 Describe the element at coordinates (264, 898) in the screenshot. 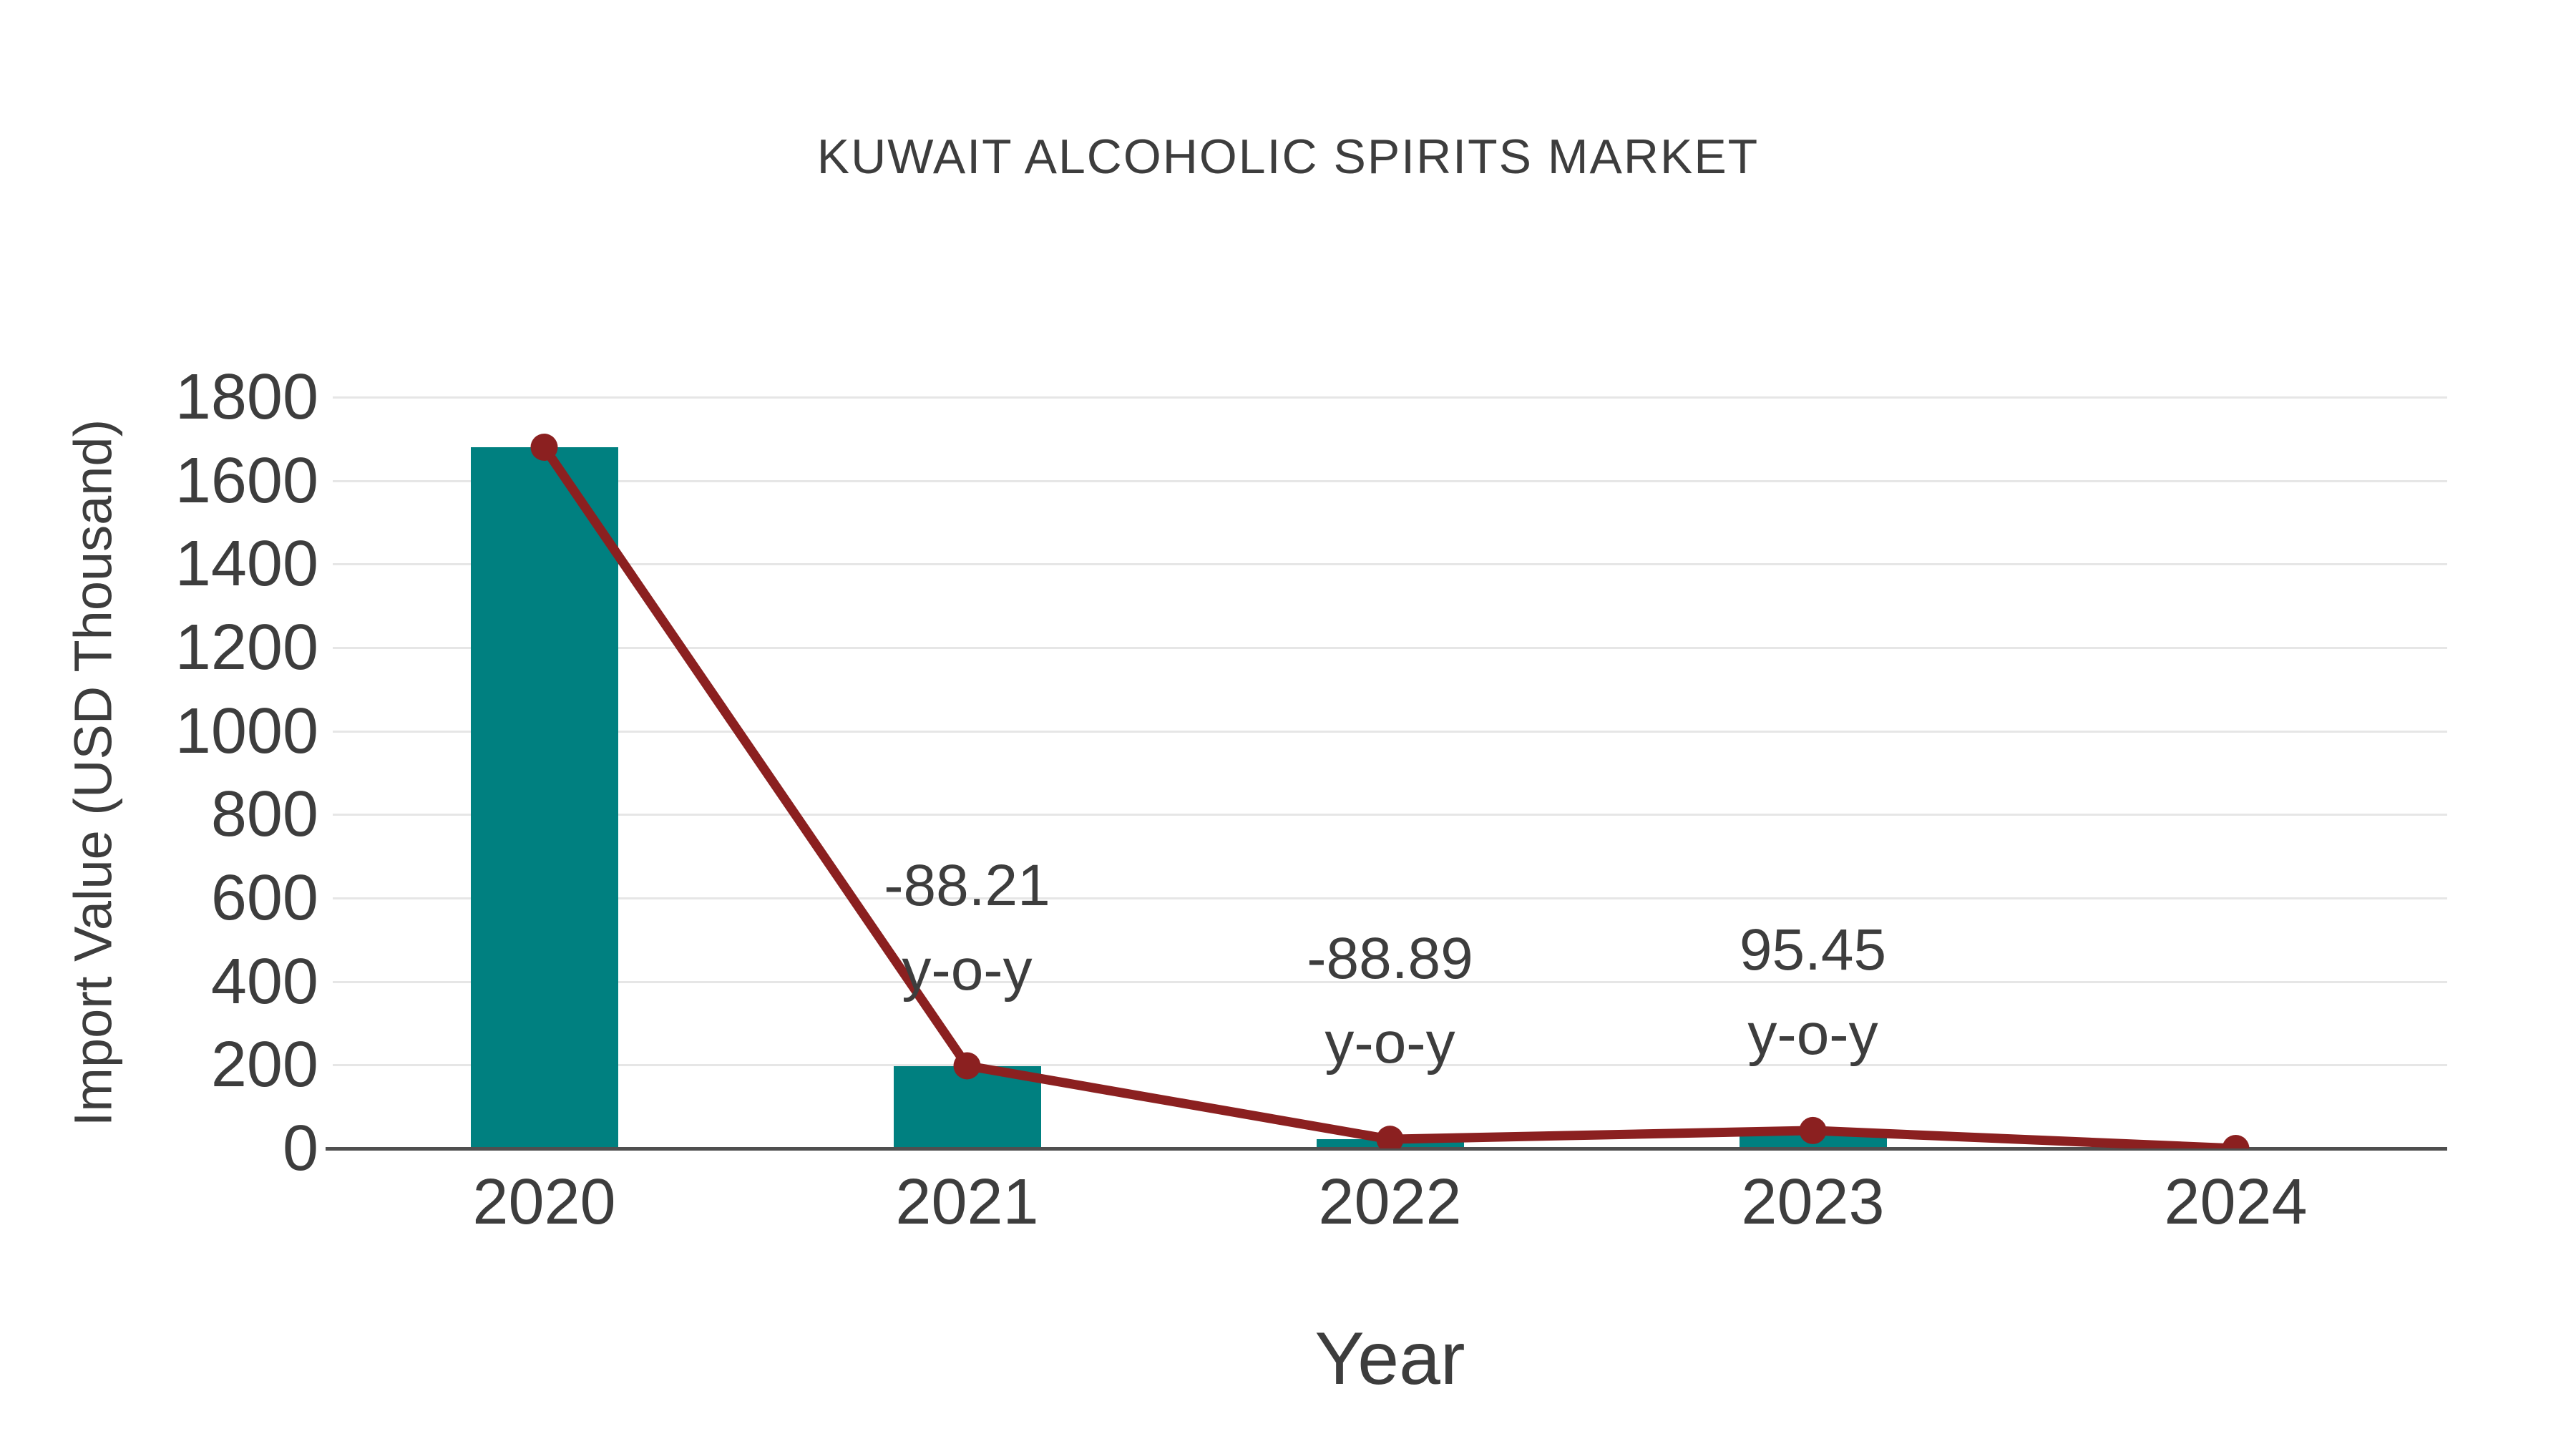

I see `y-tick-label-600: 600` at that location.